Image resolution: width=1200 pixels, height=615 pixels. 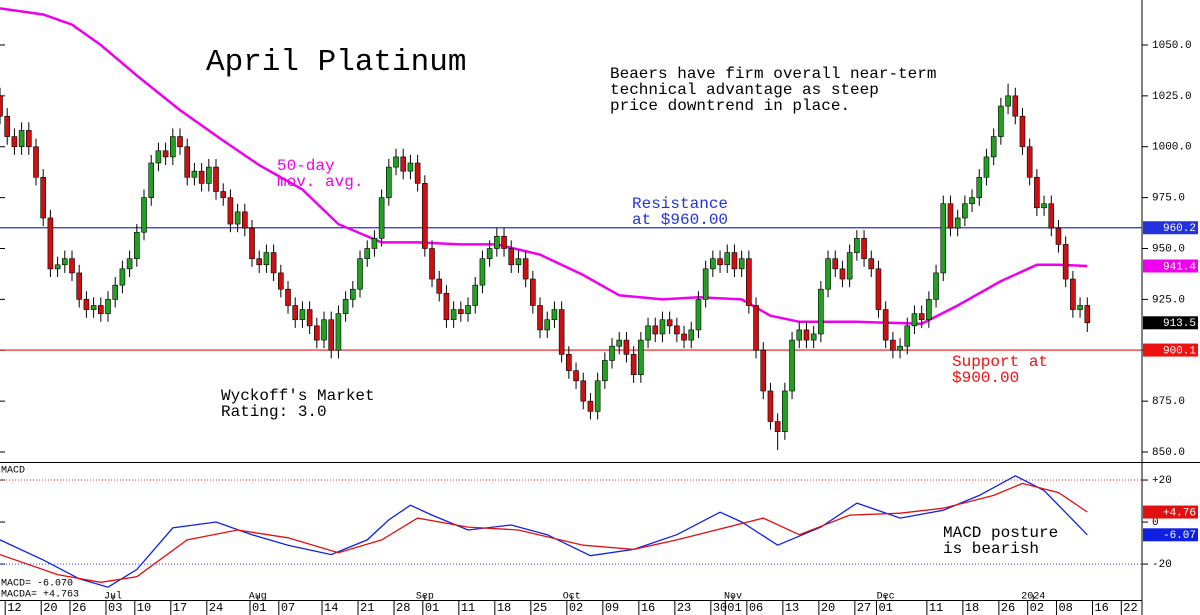 What do you see at coordinates (773, 74) in the screenshot?
I see `annotation: Beaers have firm overall near-term` at bounding box center [773, 74].